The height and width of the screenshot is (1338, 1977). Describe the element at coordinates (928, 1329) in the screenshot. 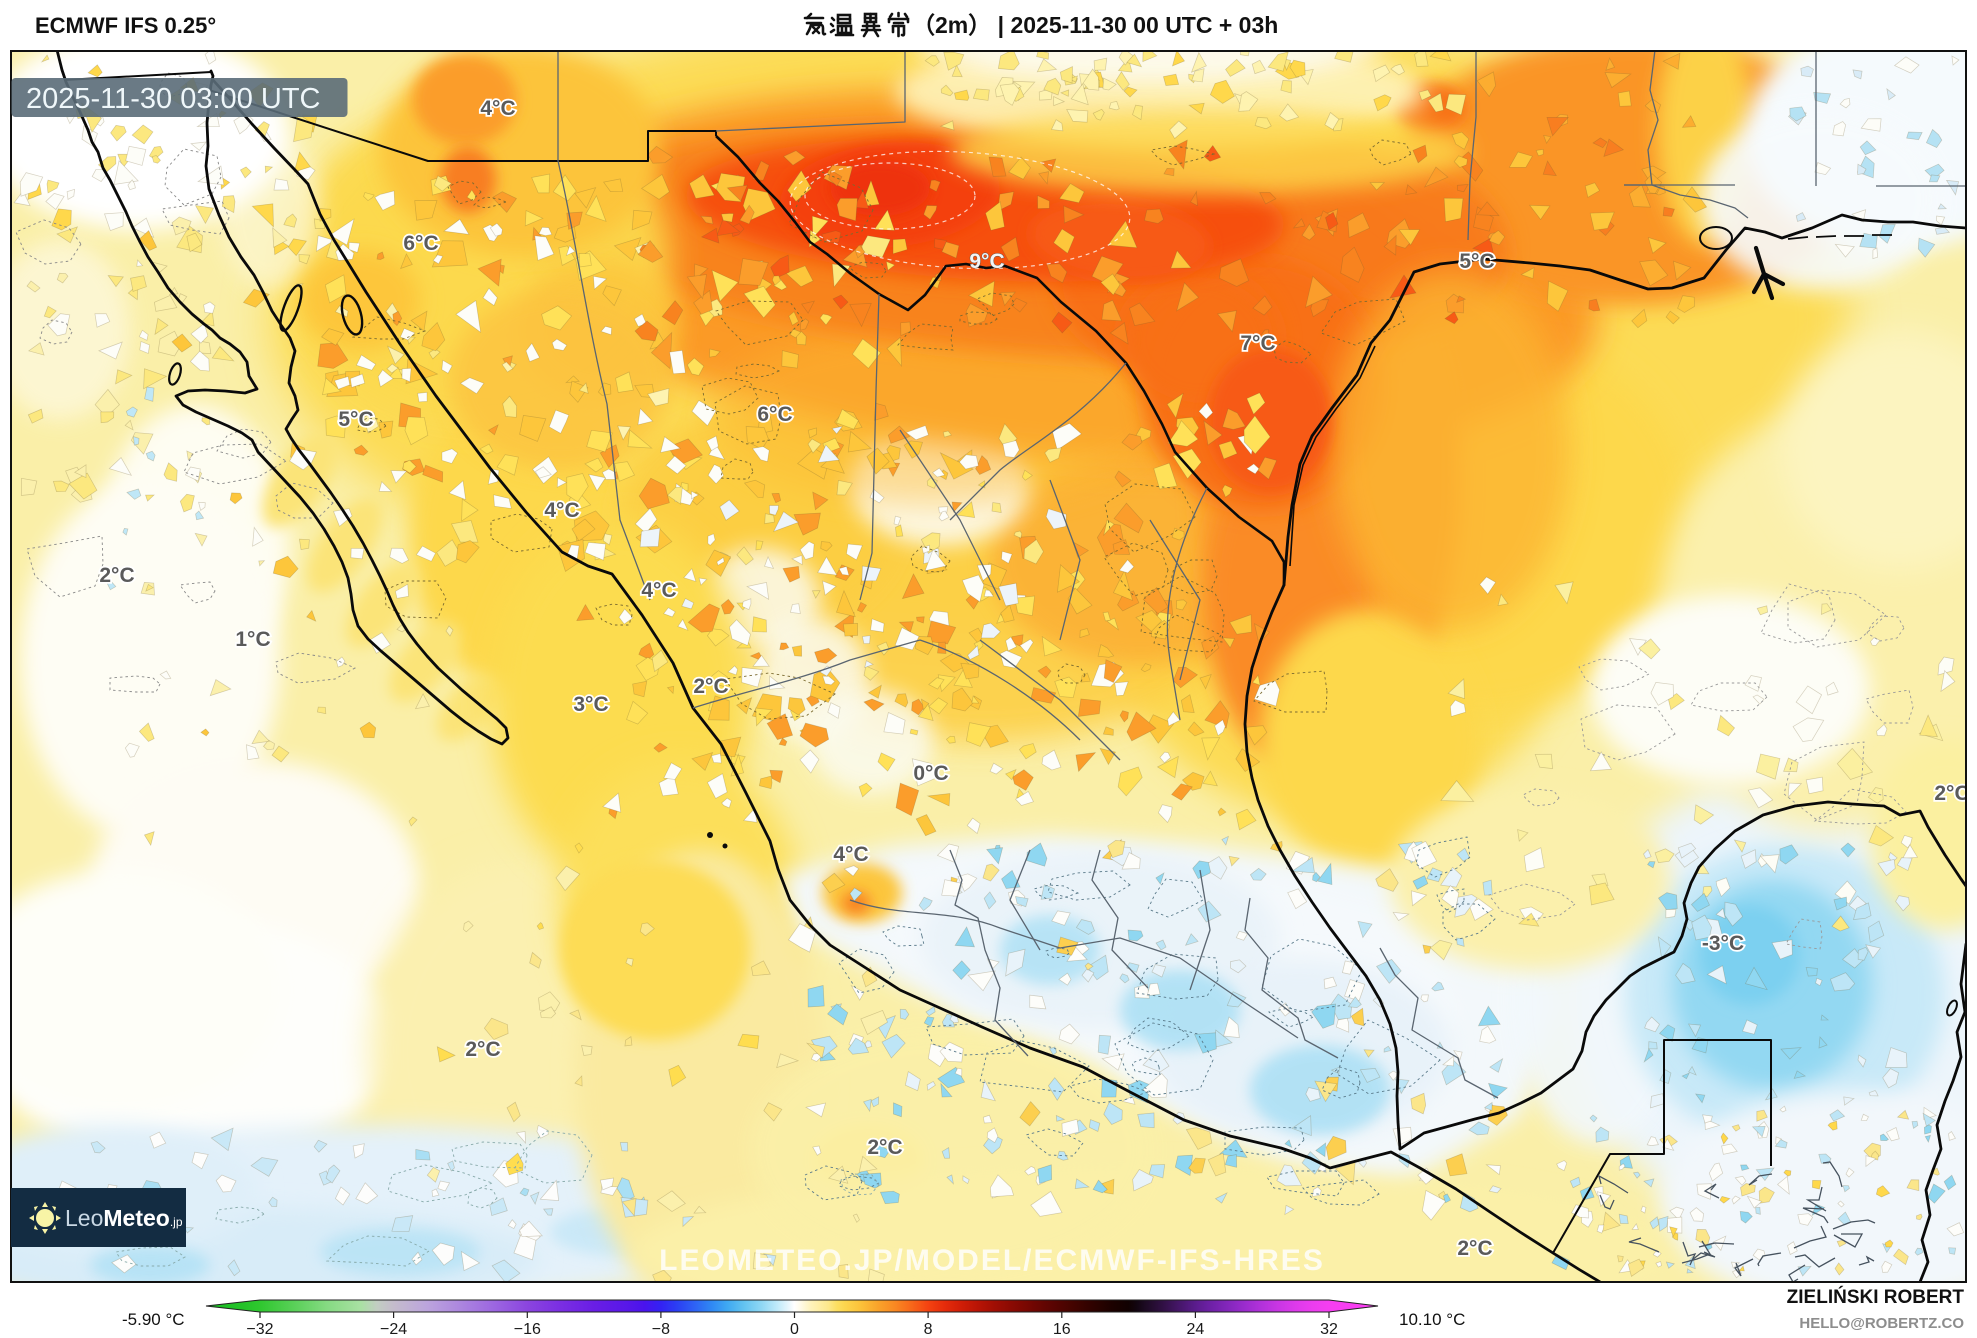

I see `svg-text: 8` at that location.